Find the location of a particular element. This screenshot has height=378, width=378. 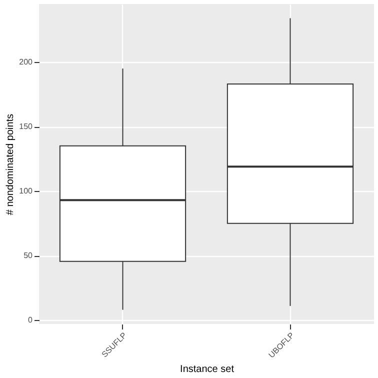

y-axis-title: # nondominated points is located at coordinates (10, 165).